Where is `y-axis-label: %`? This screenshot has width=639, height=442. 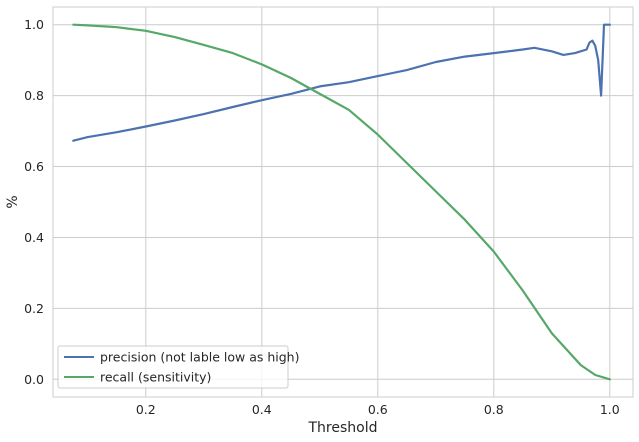 y-axis-label: % is located at coordinates (13, 201).